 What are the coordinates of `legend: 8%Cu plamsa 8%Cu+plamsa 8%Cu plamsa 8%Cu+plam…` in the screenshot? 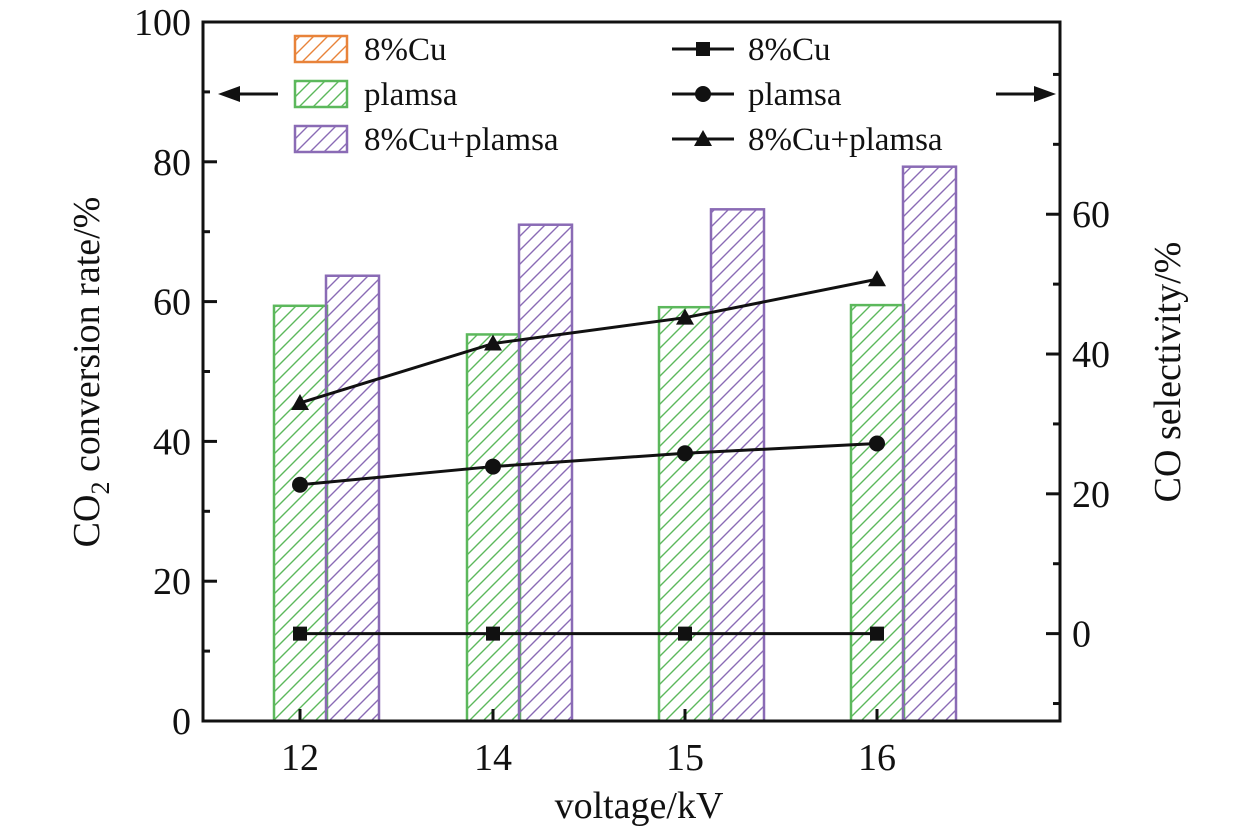 It's located at (618, 95).